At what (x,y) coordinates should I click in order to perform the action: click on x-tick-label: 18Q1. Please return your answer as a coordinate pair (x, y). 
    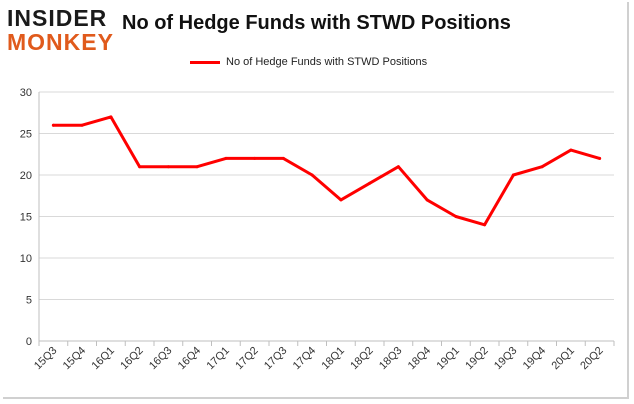
    Looking at the image, I should click on (333, 359).